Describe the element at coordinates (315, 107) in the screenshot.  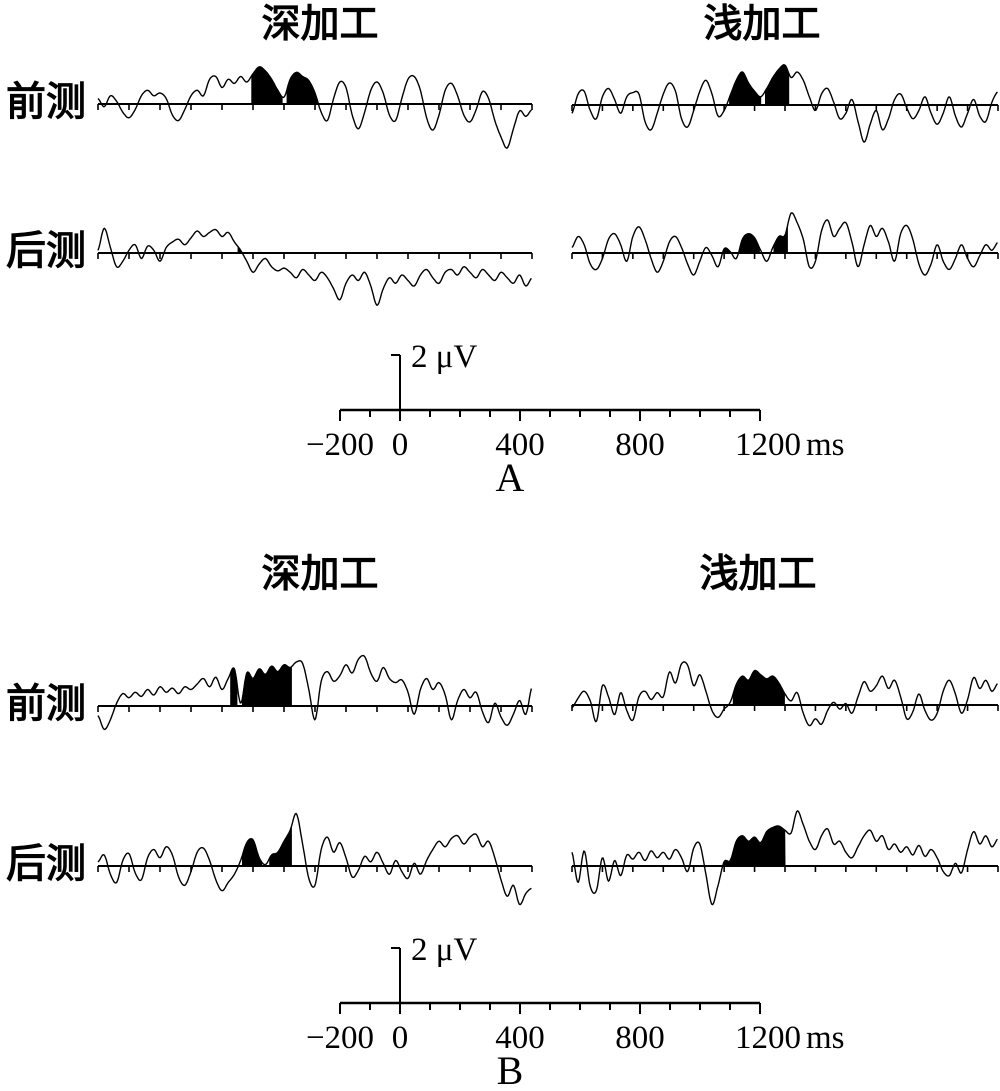
I see `waveform-a-pretest-deep` at that location.